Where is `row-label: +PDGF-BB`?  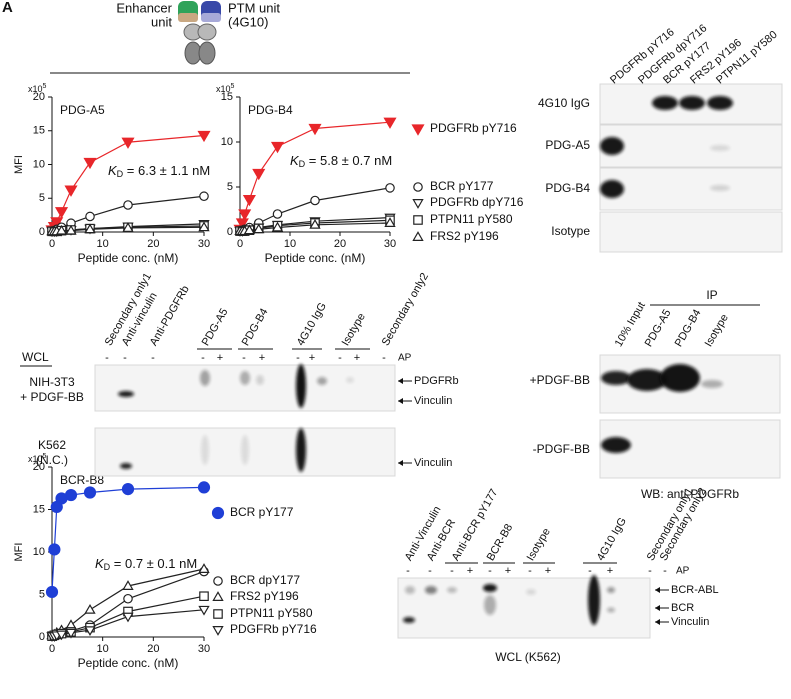 row-label: +PDGF-BB is located at coordinates (560, 380).